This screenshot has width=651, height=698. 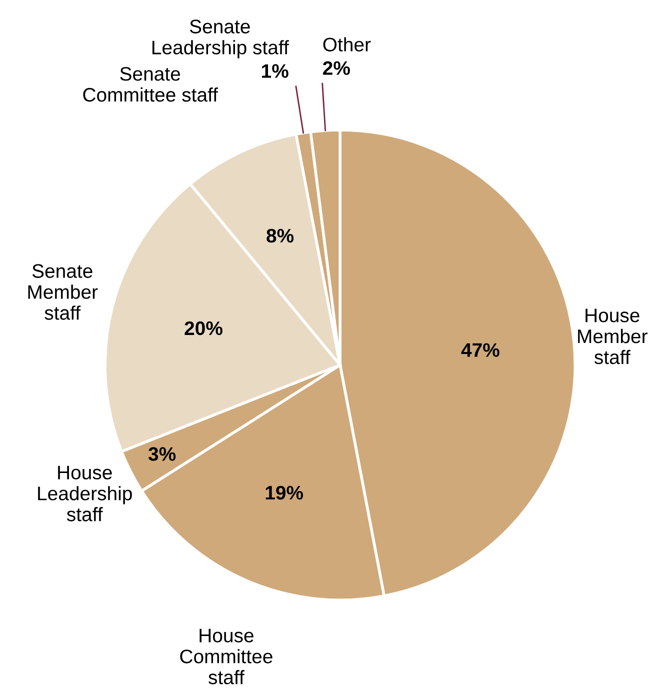 What do you see at coordinates (280, 235) in the screenshot?
I see `data-label: 8%` at bounding box center [280, 235].